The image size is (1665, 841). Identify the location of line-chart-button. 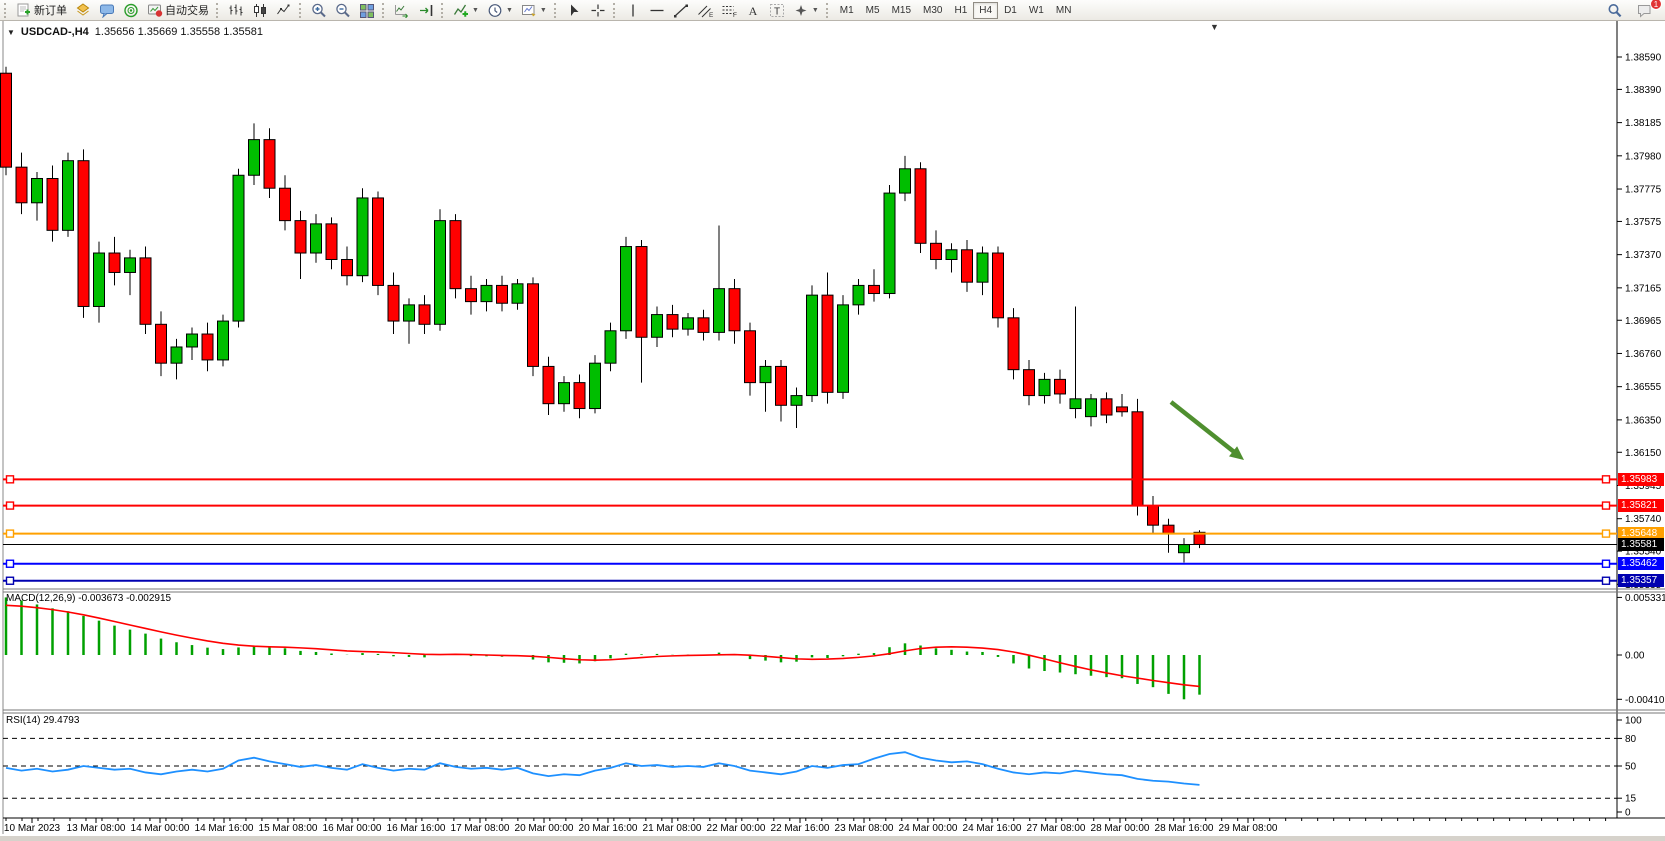
(284, 10).